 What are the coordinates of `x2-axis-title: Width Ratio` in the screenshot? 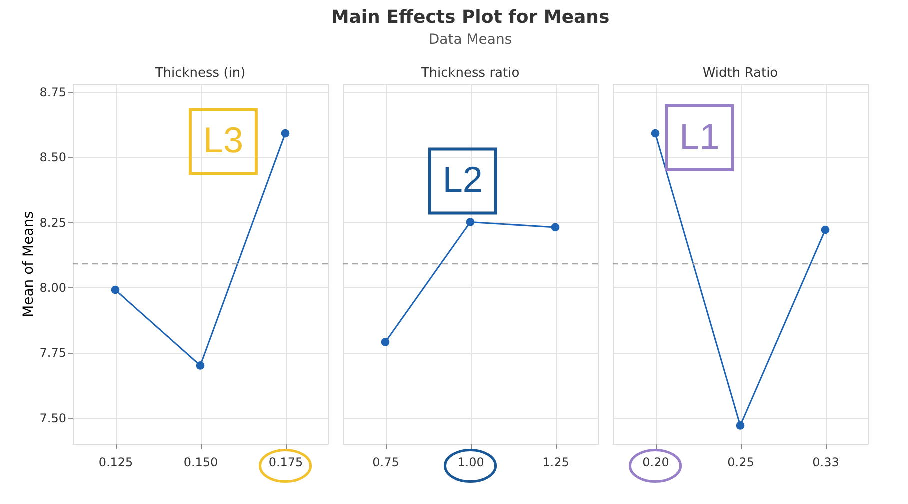 It's located at (740, 73).